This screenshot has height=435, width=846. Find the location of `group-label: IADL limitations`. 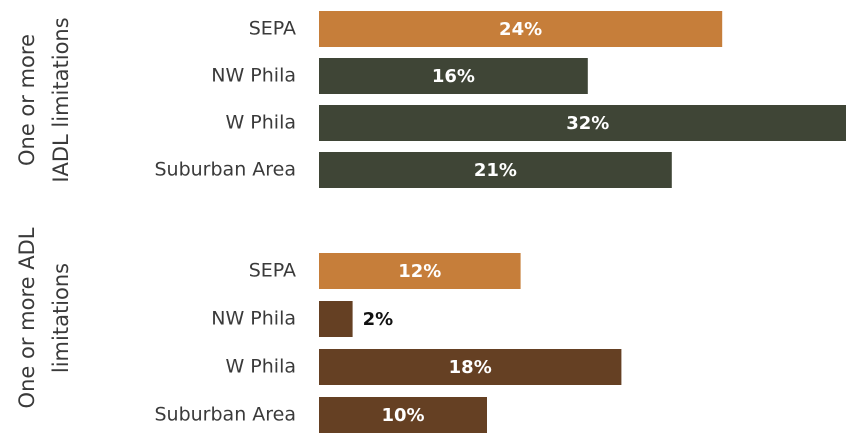

group-label: IADL limitations is located at coordinates (61, 99).